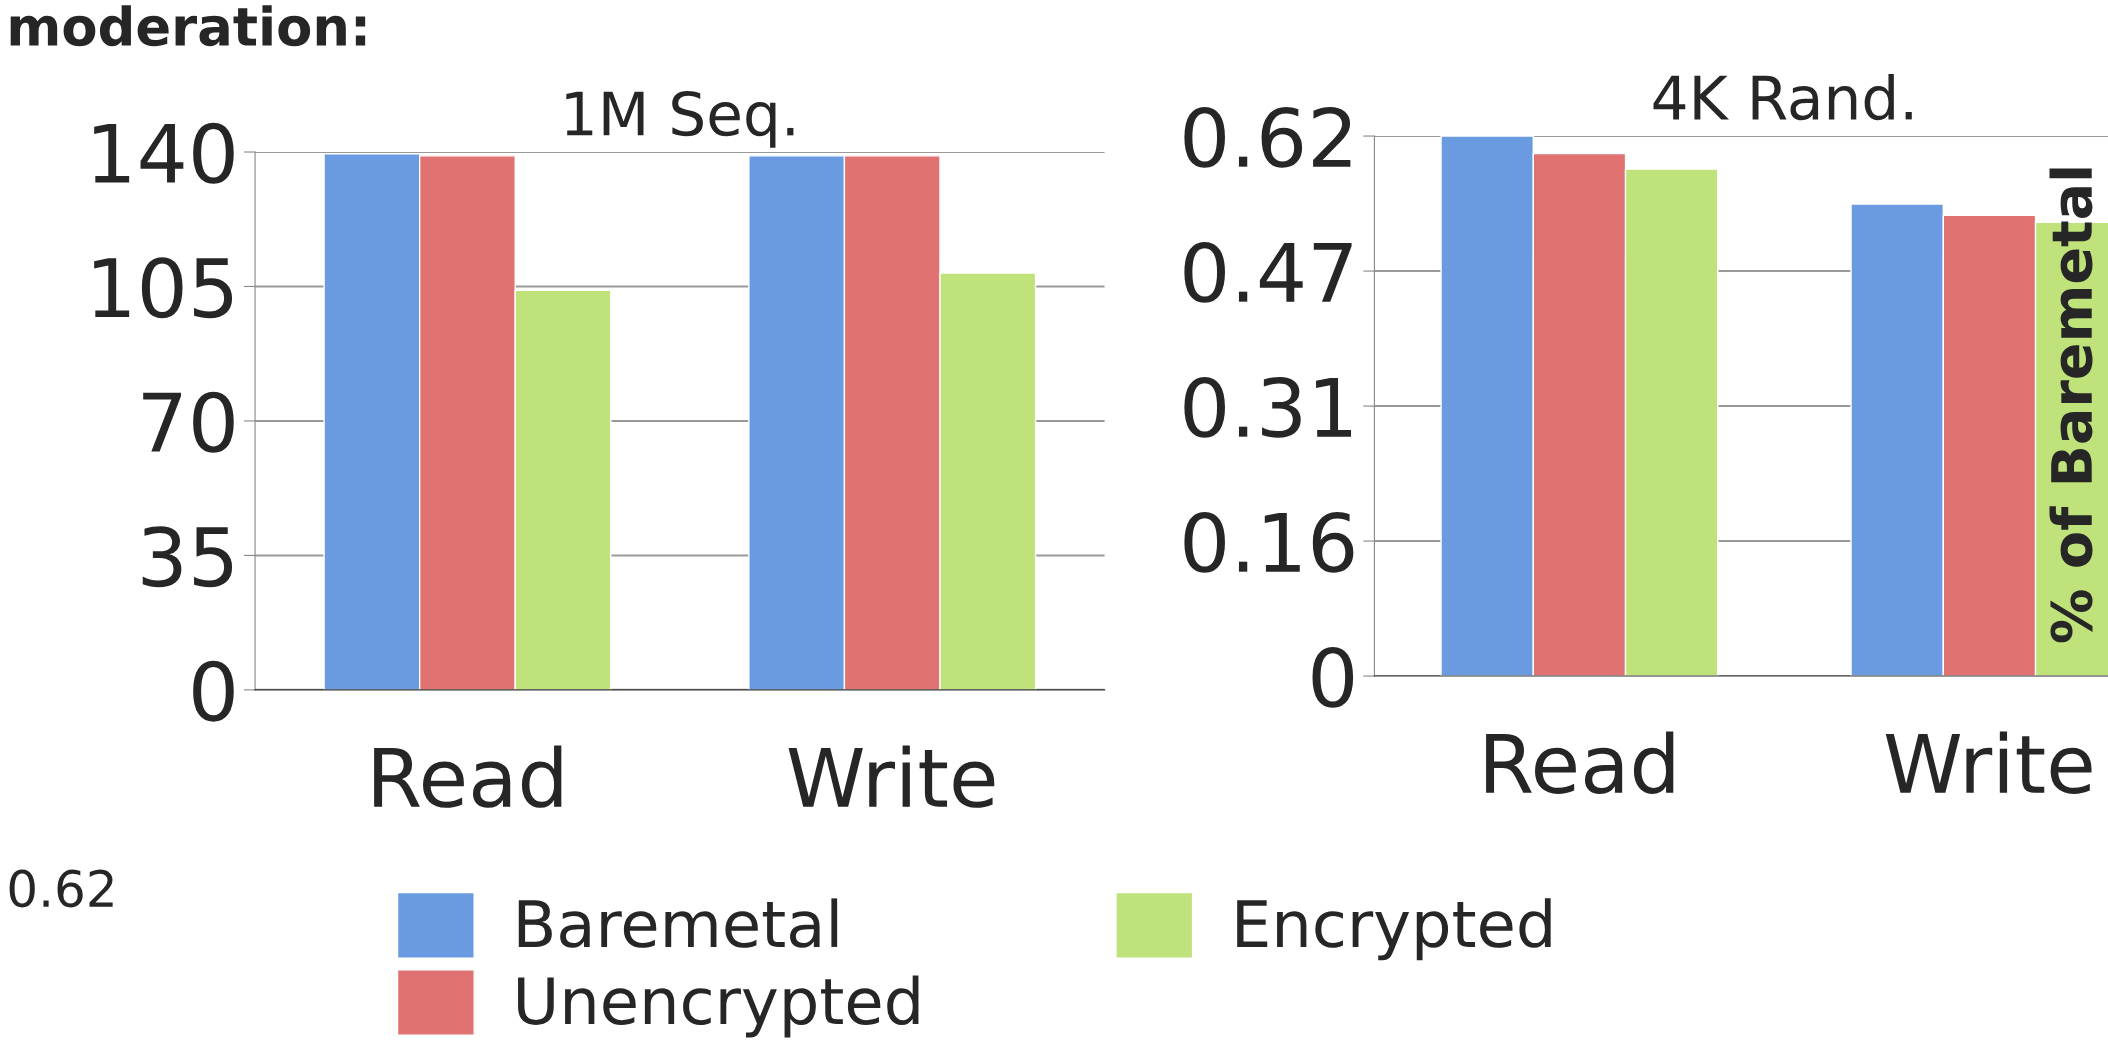 The width and height of the screenshot is (2108, 1063). I want to click on y-tick-label: 0.31, so click(1268, 407).